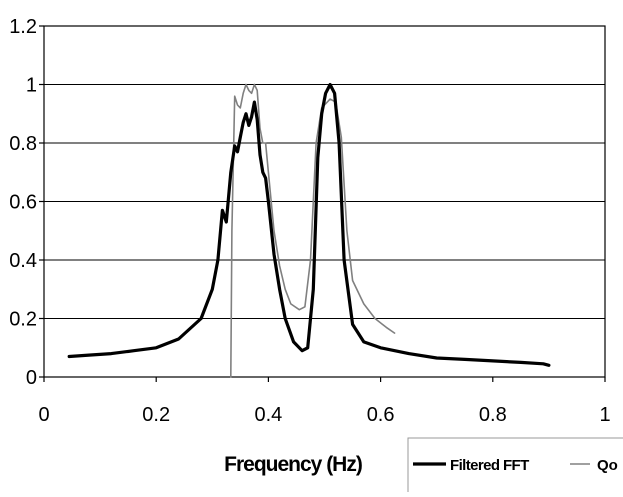  I want to click on x-tick-label: 0, so click(43, 415).